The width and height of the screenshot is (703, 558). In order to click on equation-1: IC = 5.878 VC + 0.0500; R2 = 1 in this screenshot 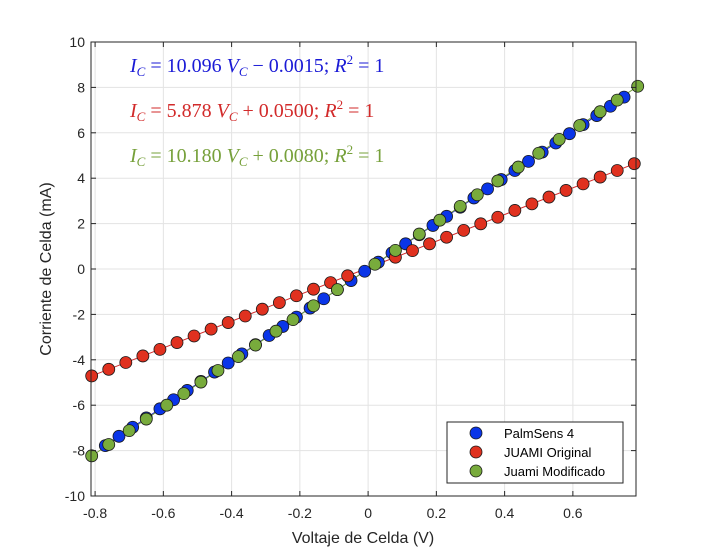, I will do `click(251, 110)`.